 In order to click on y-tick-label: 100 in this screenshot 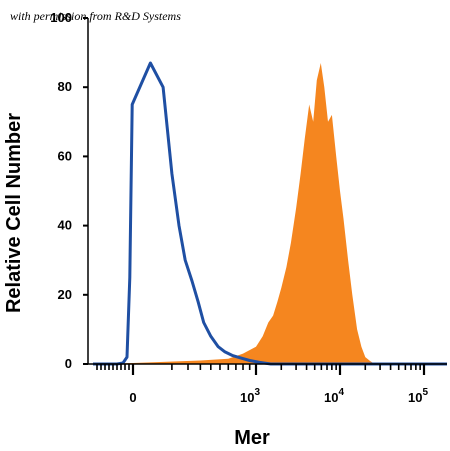, I will do `click(61, 17)`.